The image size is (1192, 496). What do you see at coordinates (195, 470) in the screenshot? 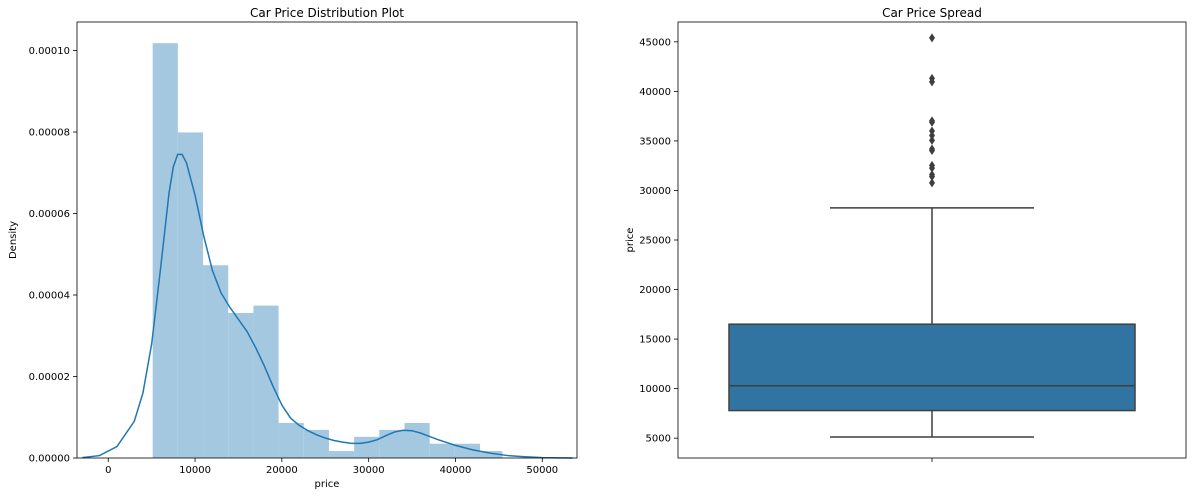
I see `x-tick-label: 10000` at bounding box center [195, 470].